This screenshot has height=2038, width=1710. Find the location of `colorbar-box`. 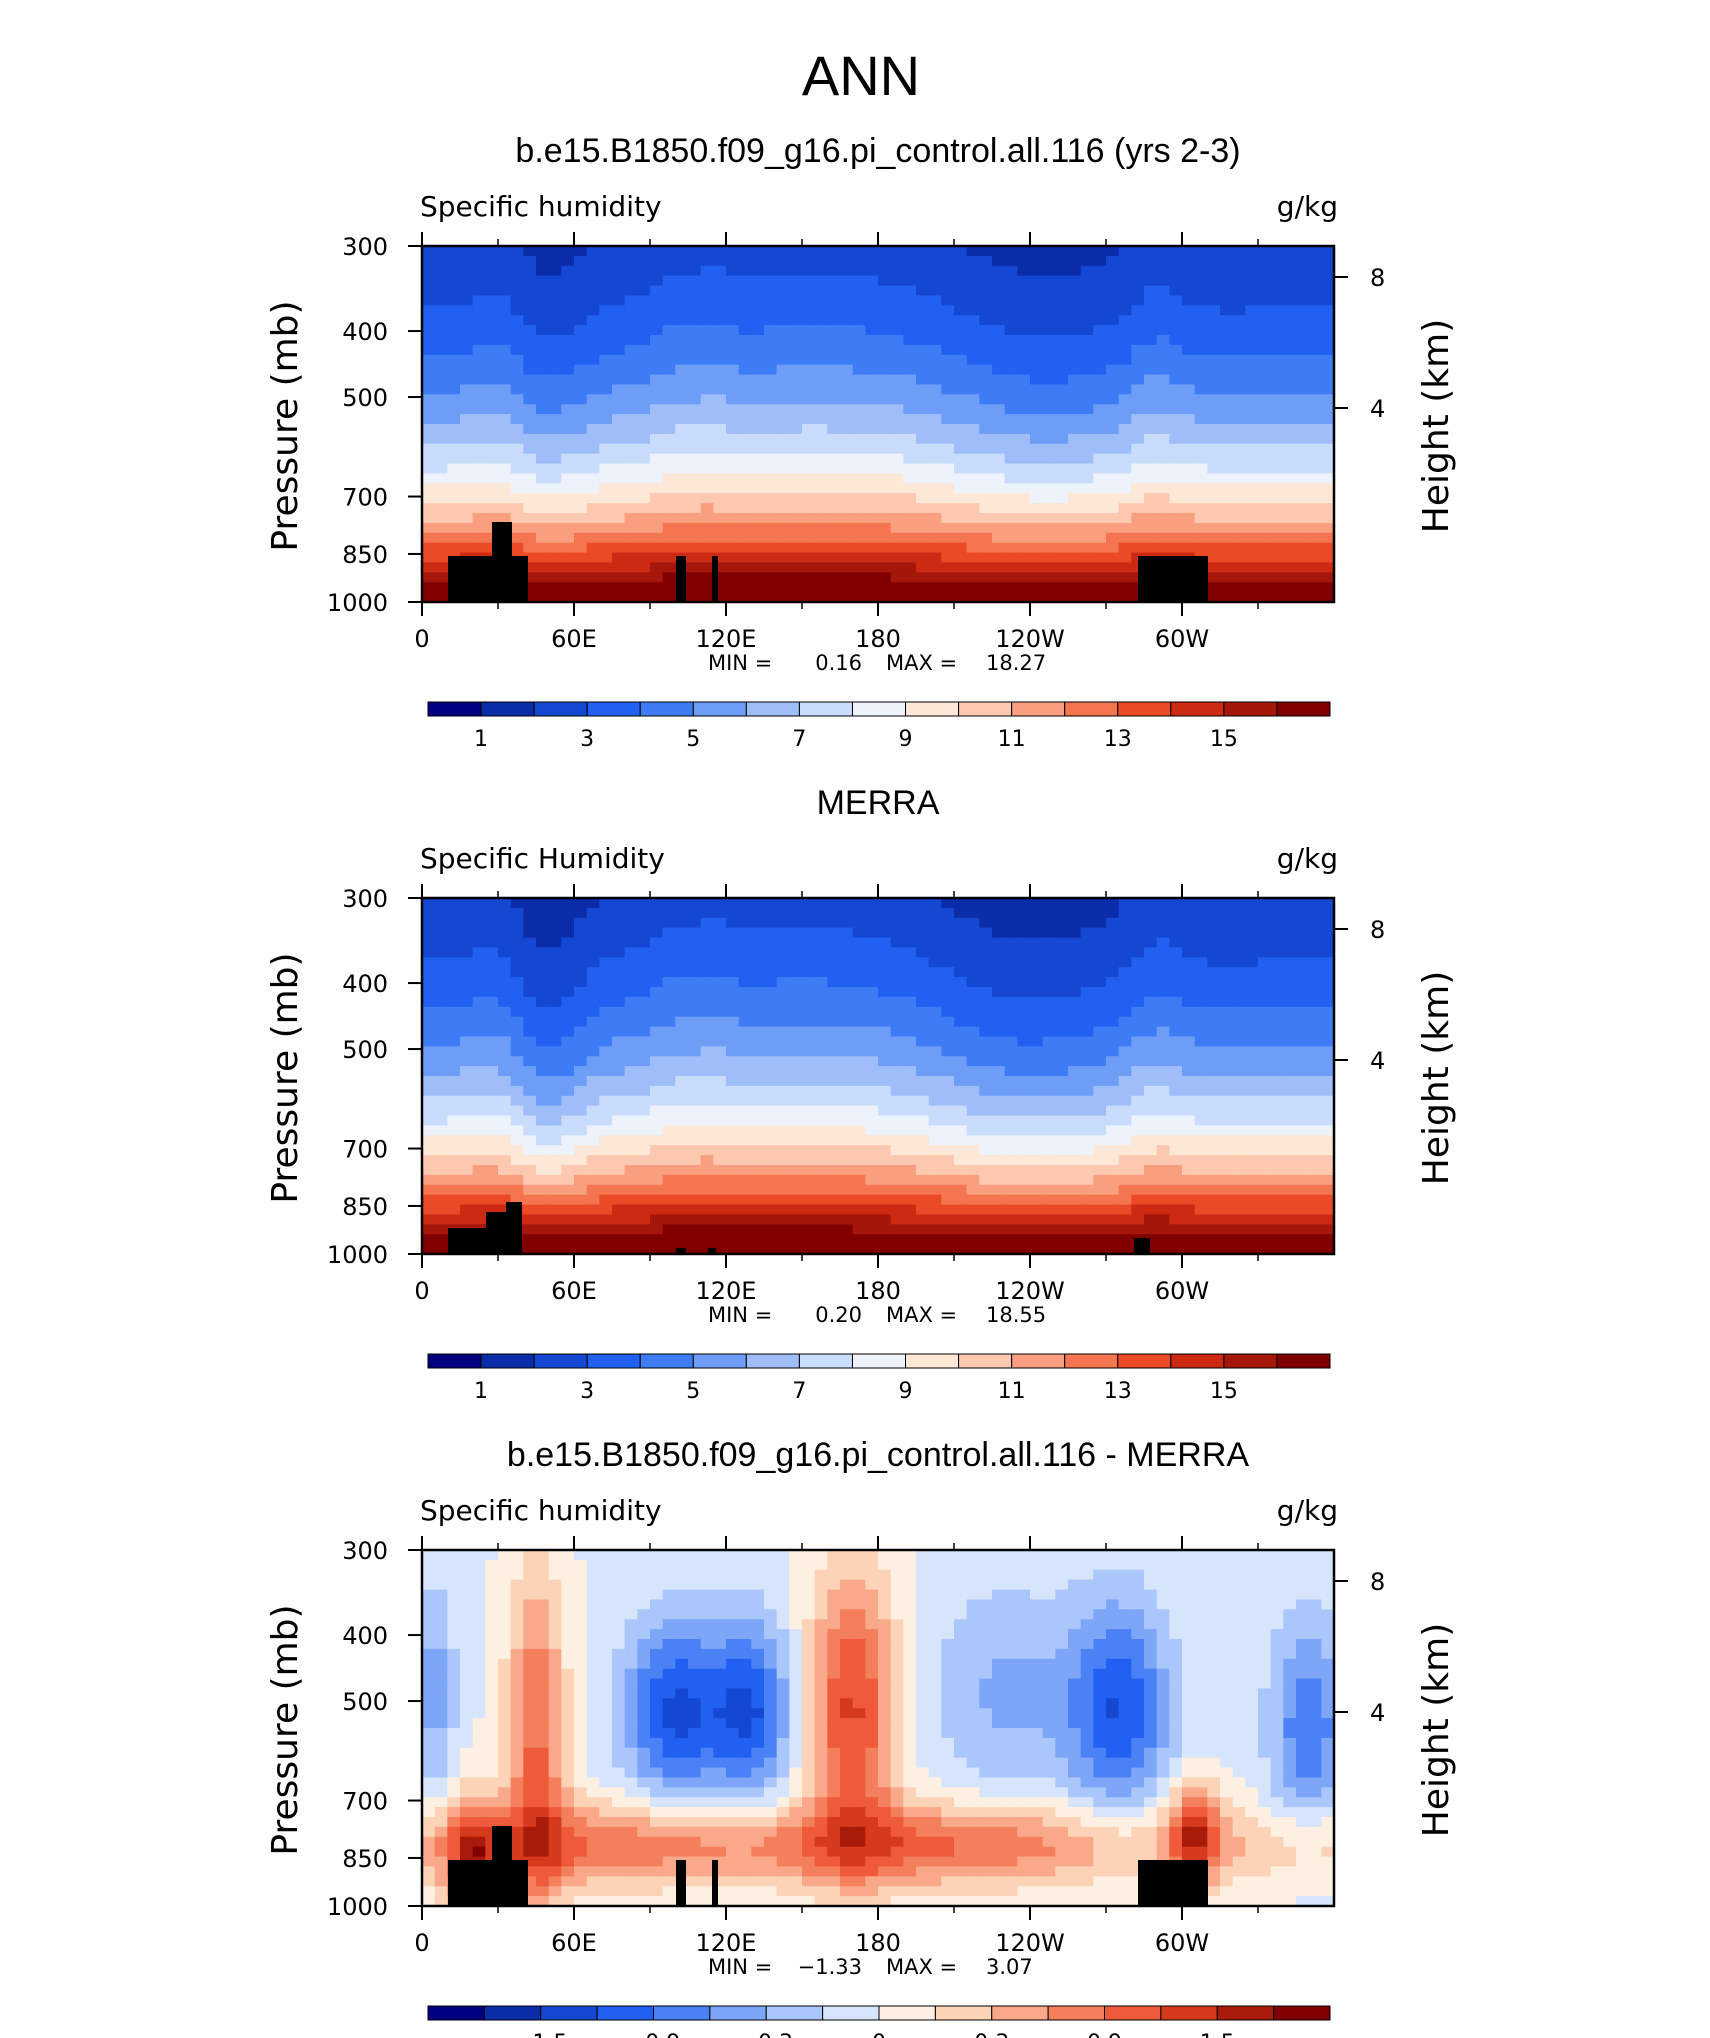

colorbar-box is located at coordinates (1303, 709).